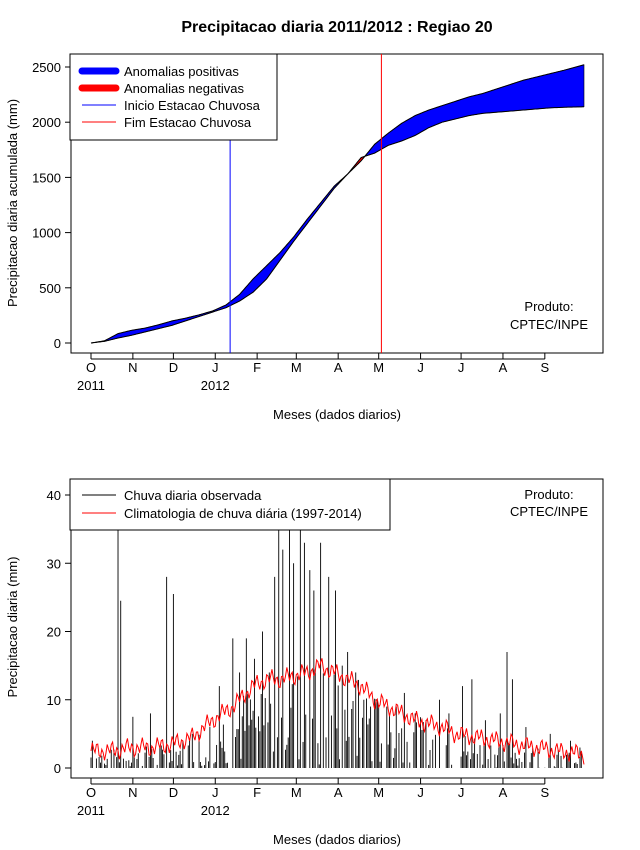 This screenshot has height=850, width=640. I want to click on chart1-annotation-line1: Produto:, so click(548, 306).